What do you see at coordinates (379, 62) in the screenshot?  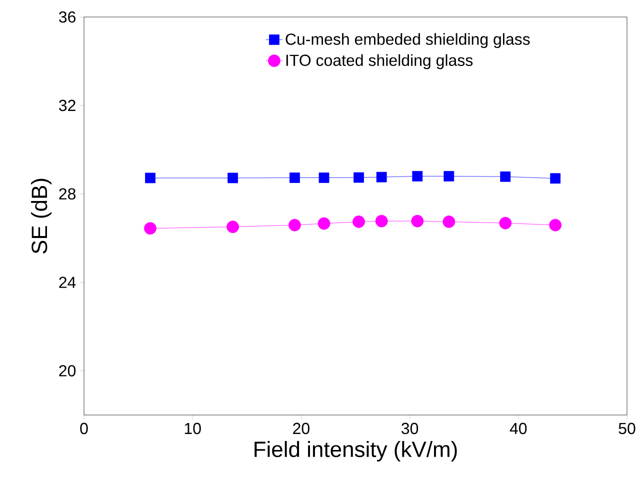 I see `legend-label: ITO coated shielding glass` at bounding box center [379, 62].